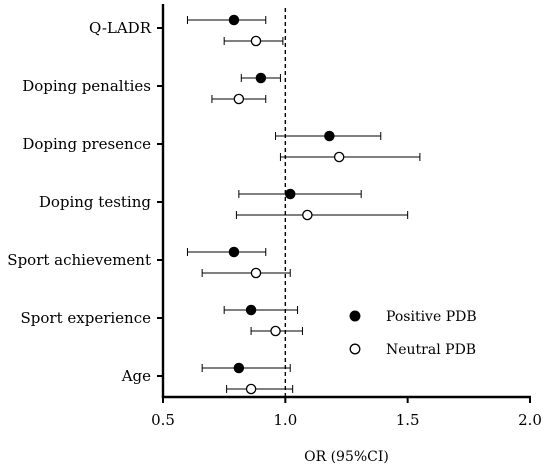  What do you see at coordinates (95, 202) in the screenshot?
I see `category-label: Doping testing` at bounding box center [95, 202].